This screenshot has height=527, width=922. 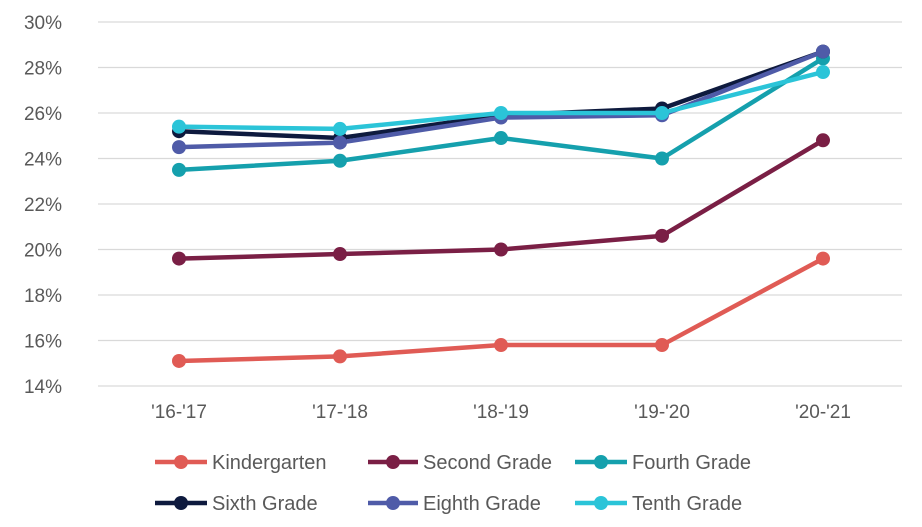 I want to click on legend-item: Tenth Grade, so click(x=658, y=504).